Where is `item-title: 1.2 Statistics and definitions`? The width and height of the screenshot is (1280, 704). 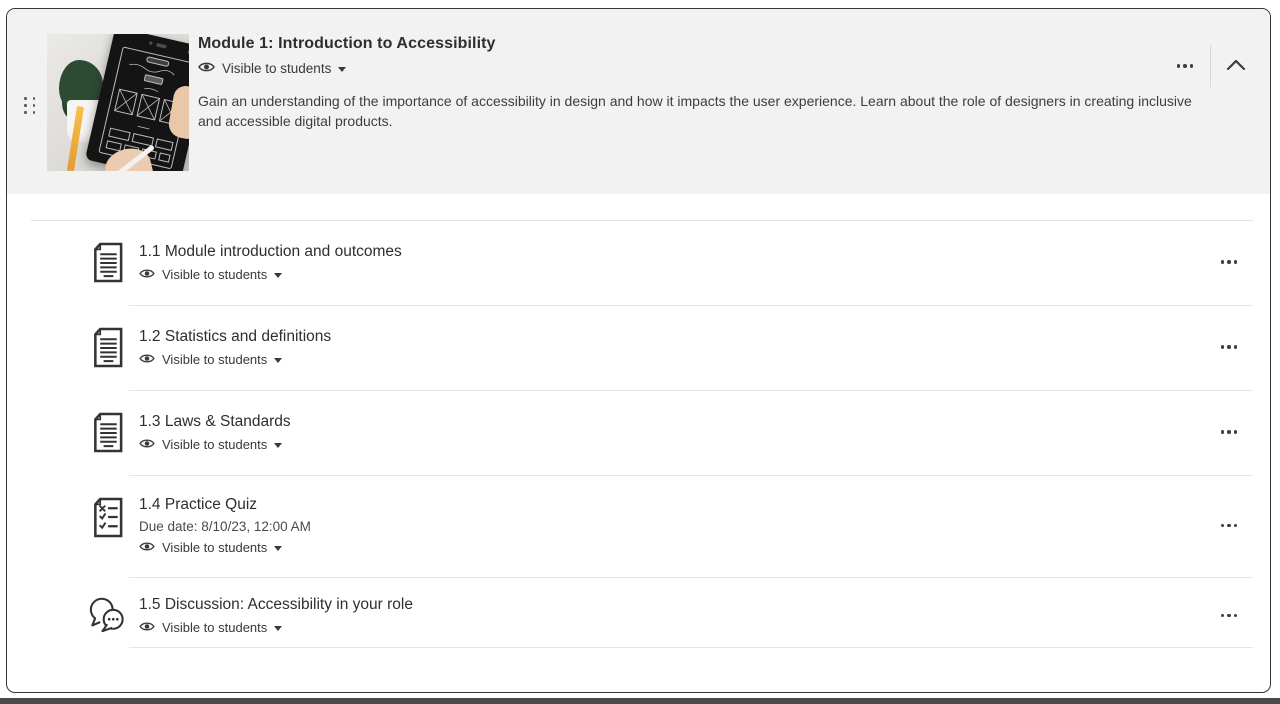 item-title: 1.2 Statistics and definitions is located at coordinates (235, 336).